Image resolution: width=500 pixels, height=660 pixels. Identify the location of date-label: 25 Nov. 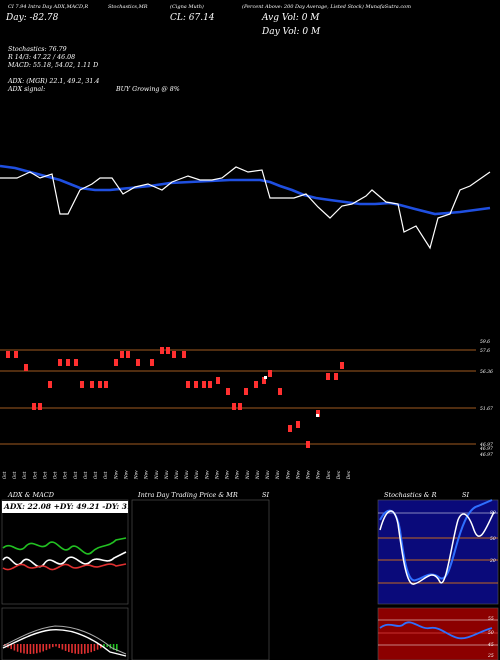
(288, 475).